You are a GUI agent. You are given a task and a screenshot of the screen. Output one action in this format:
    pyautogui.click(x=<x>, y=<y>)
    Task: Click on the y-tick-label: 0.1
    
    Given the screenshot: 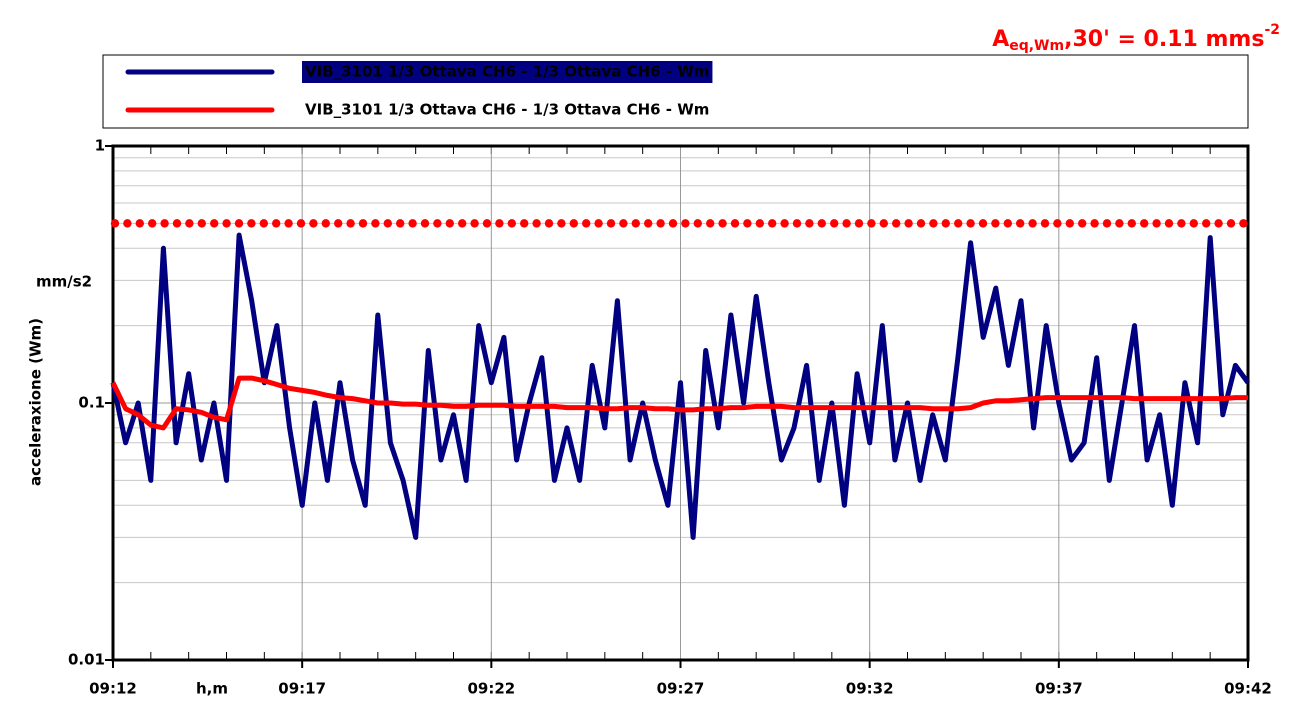 What is the action you would take?
    pyautogui.click(x=91, y=403)
    